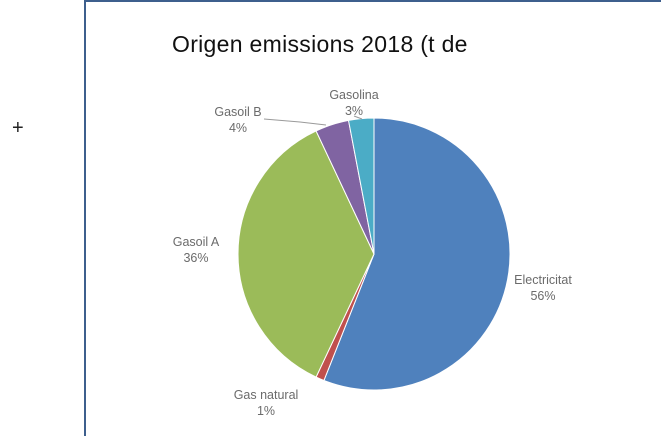  What do you see at coordinates (543, 280) in the screenshot?
I see `slice-label-electricitat: Electricitat` at bounding box center [543, 280].